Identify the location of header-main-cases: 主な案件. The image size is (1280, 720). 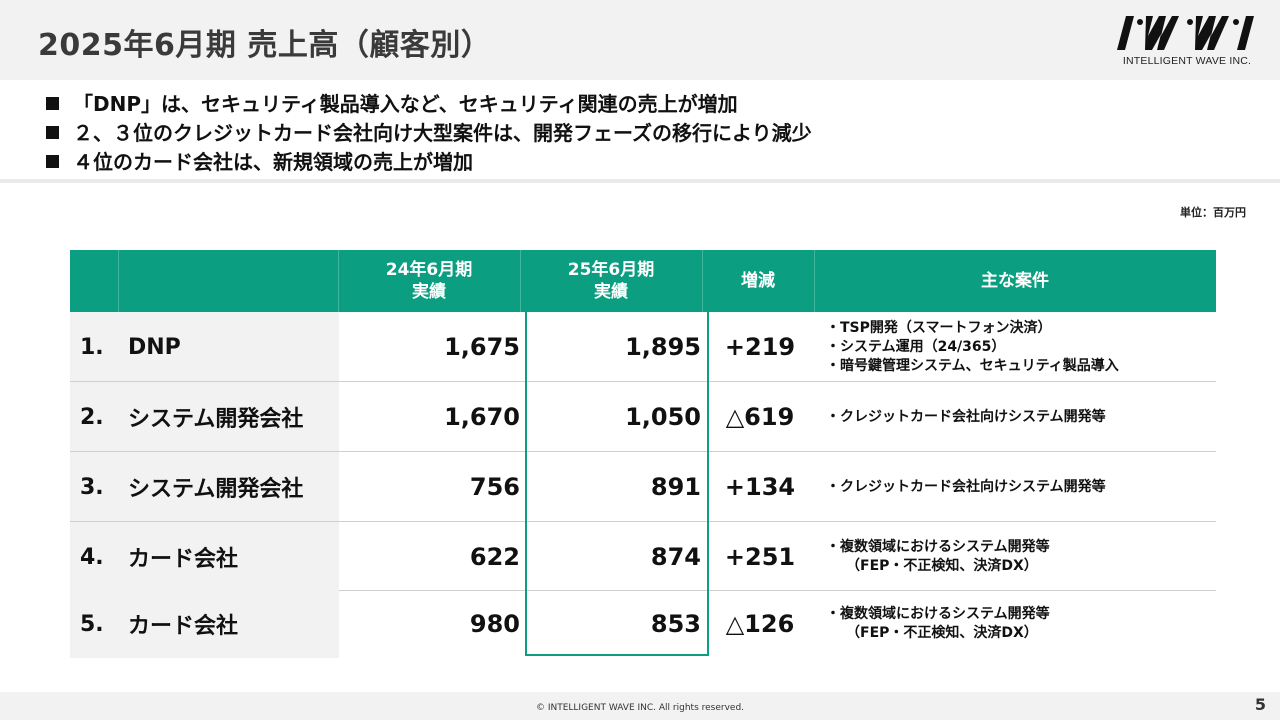
(1015, 281).